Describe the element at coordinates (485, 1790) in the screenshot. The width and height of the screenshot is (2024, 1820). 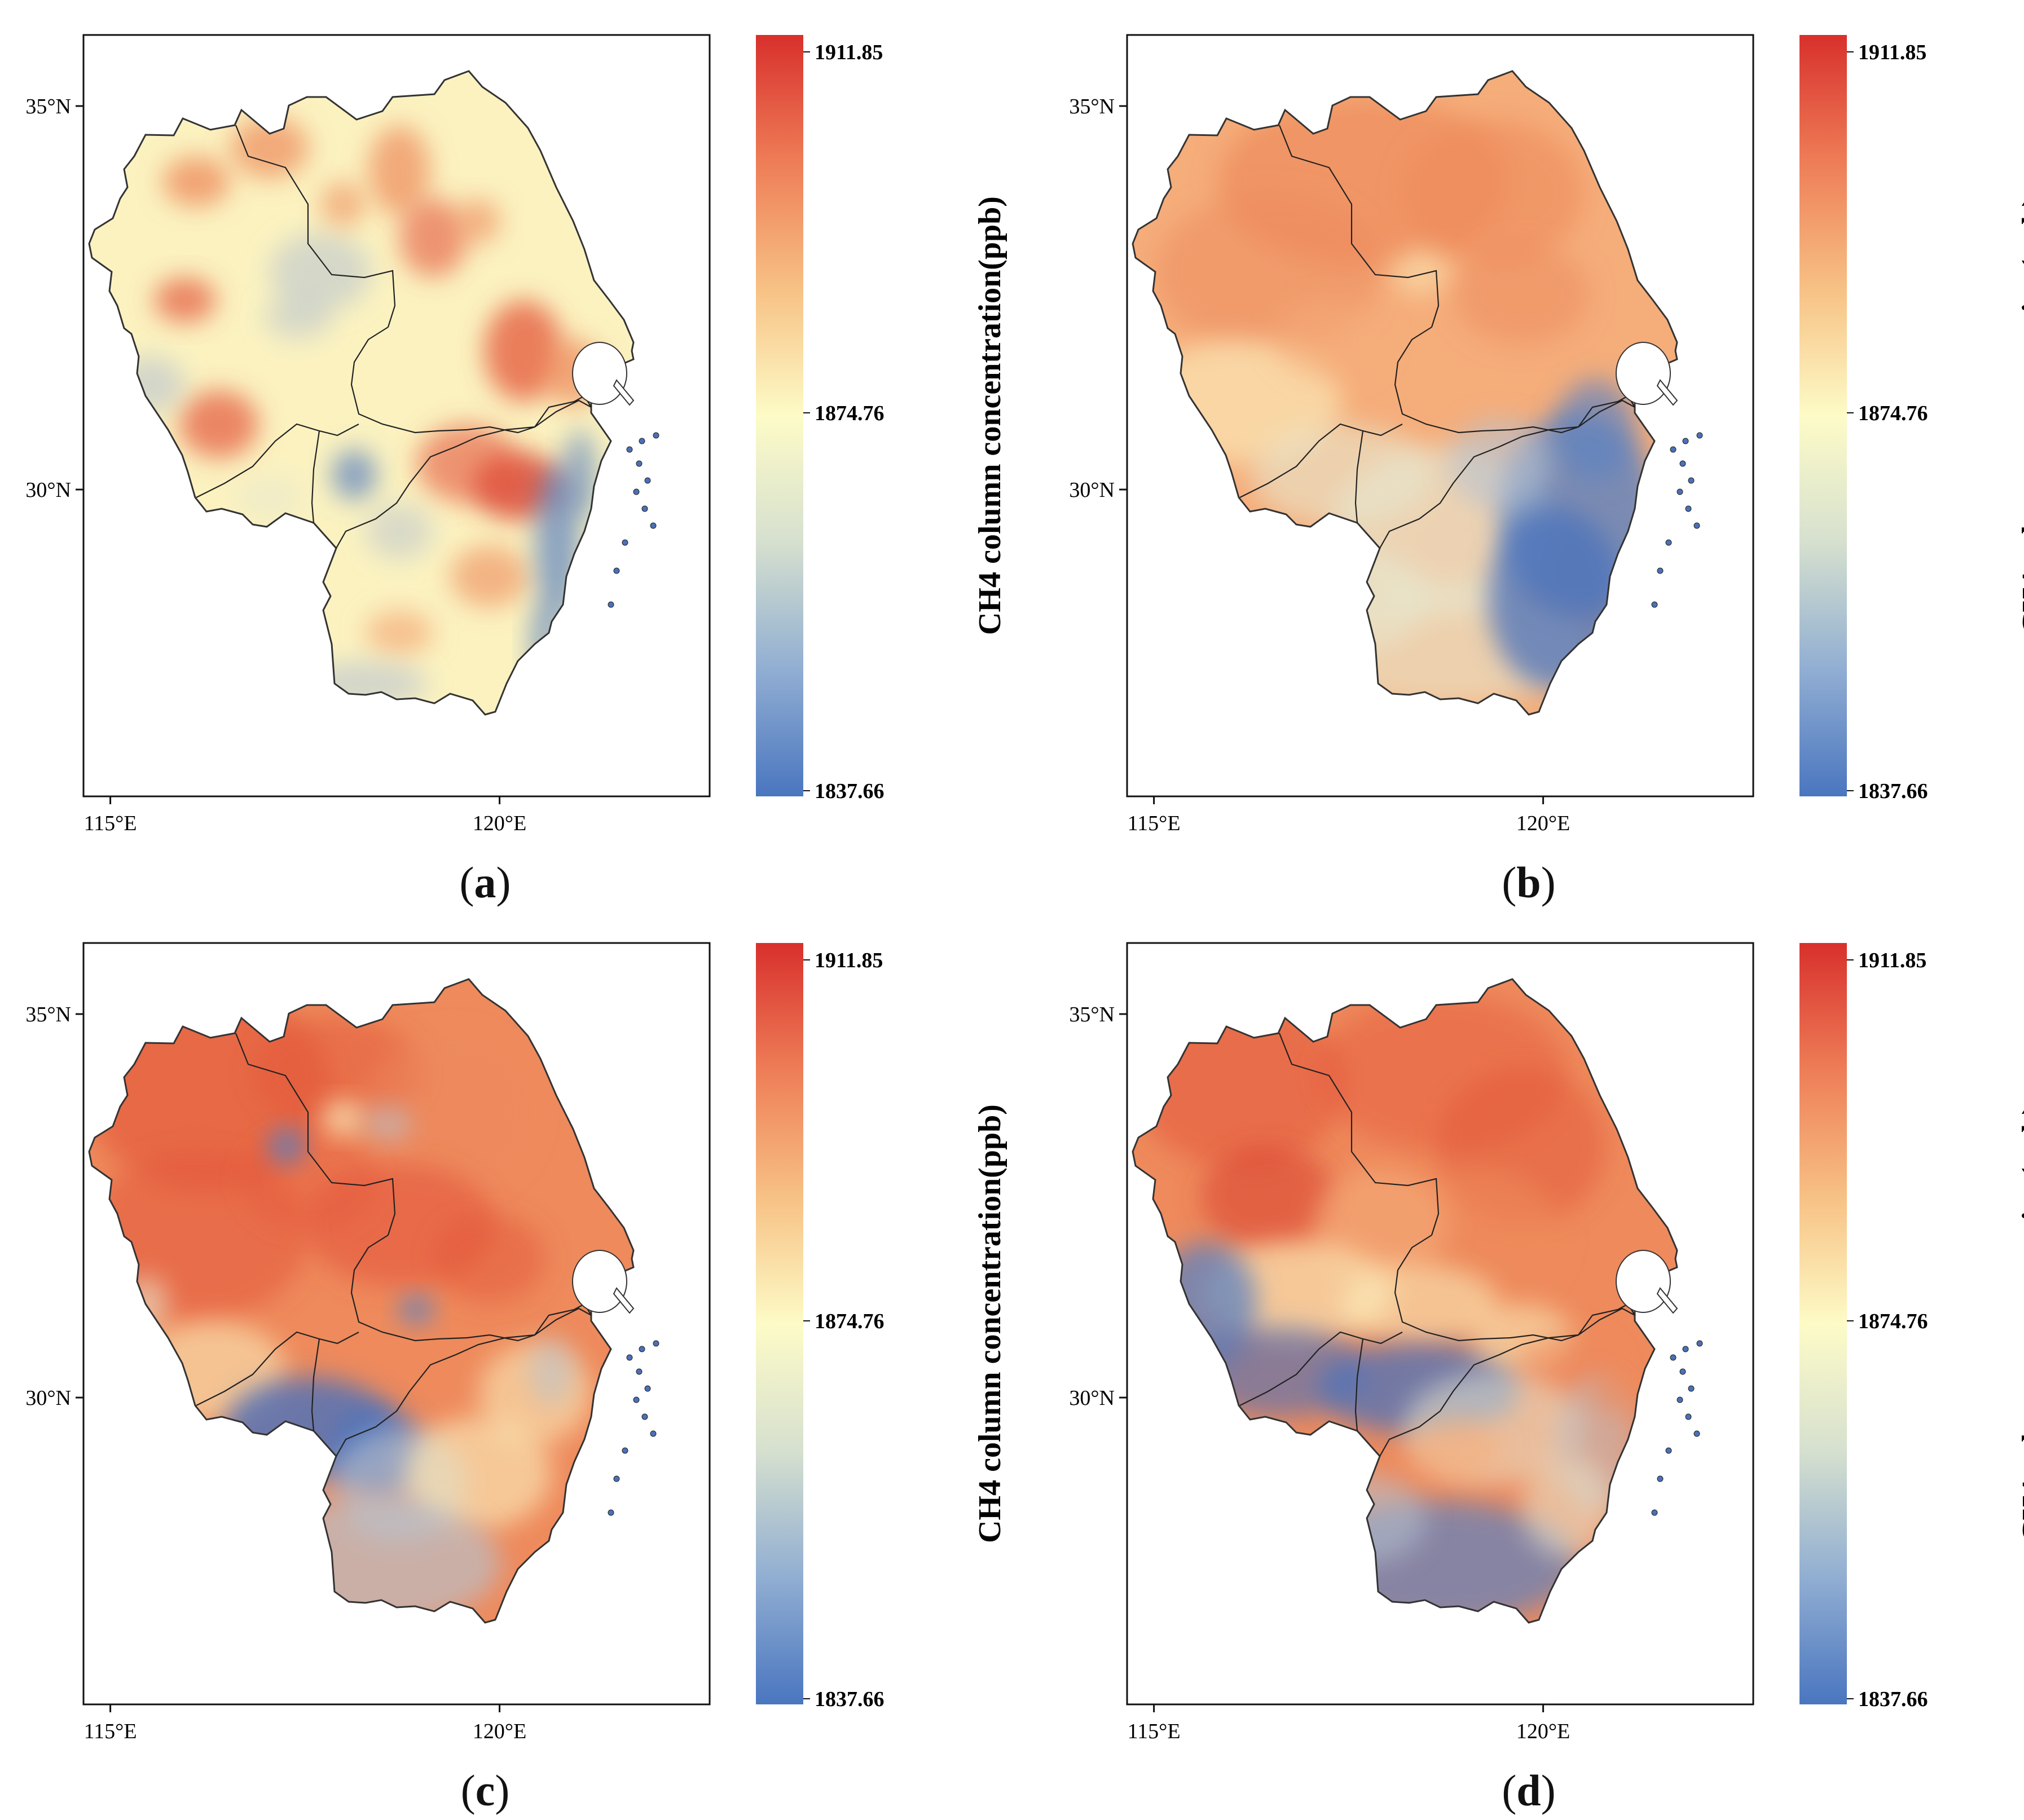
I see `panel-label-c: (c)` at that location.